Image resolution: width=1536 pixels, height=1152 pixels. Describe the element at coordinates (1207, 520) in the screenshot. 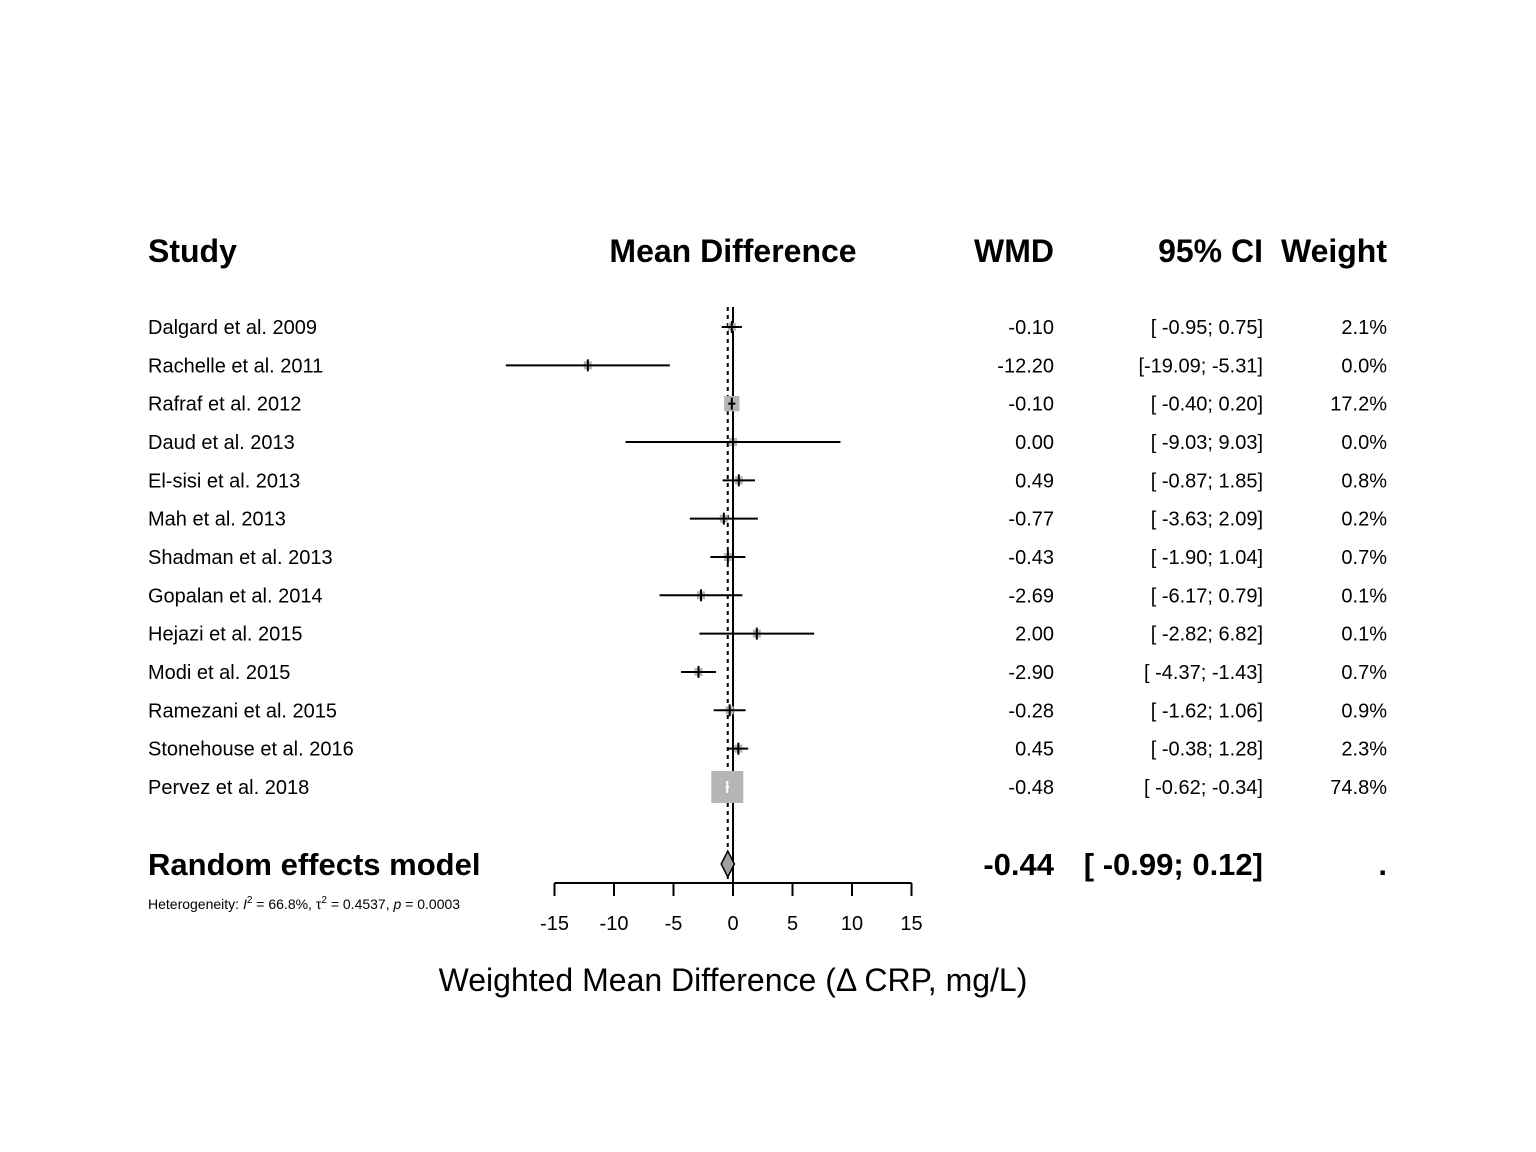

I see `study-ci: [ -3.63; 2.09]` at that location.